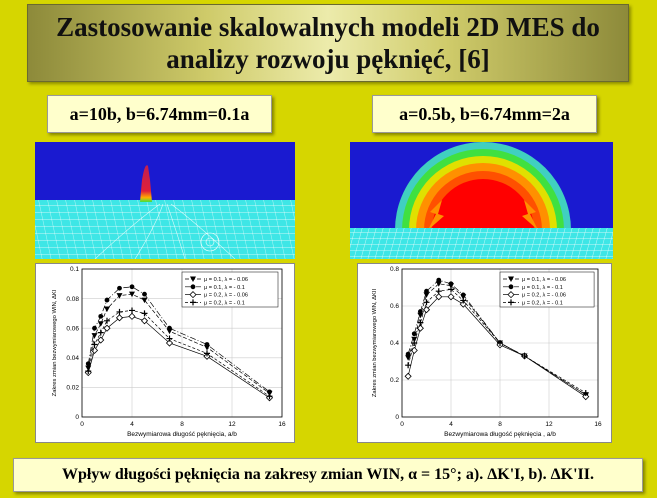  I want to click on x-tick-label: 0, so click(82, 424).